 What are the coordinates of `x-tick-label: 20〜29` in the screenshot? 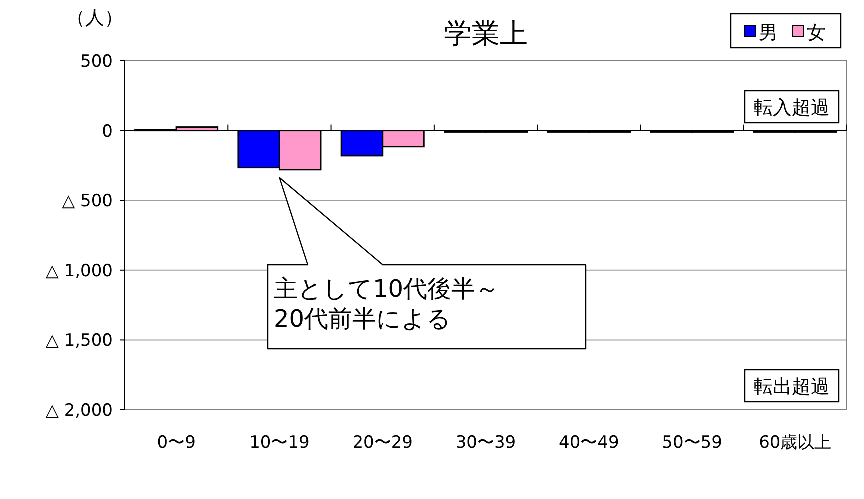 It's located at (382, 443).